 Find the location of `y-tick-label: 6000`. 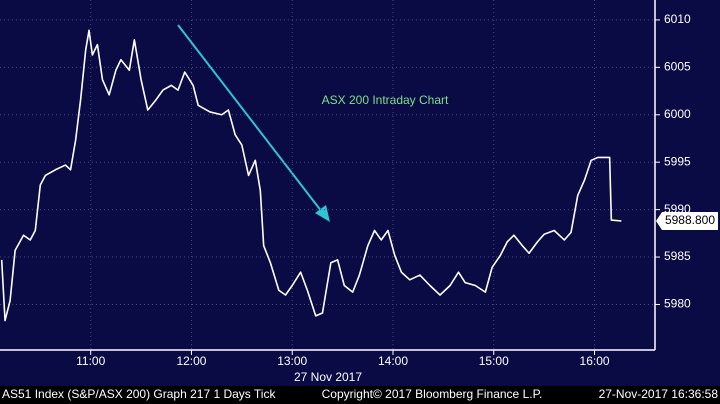

y-tick-label: 6000 is located at coordinates (677, 114).